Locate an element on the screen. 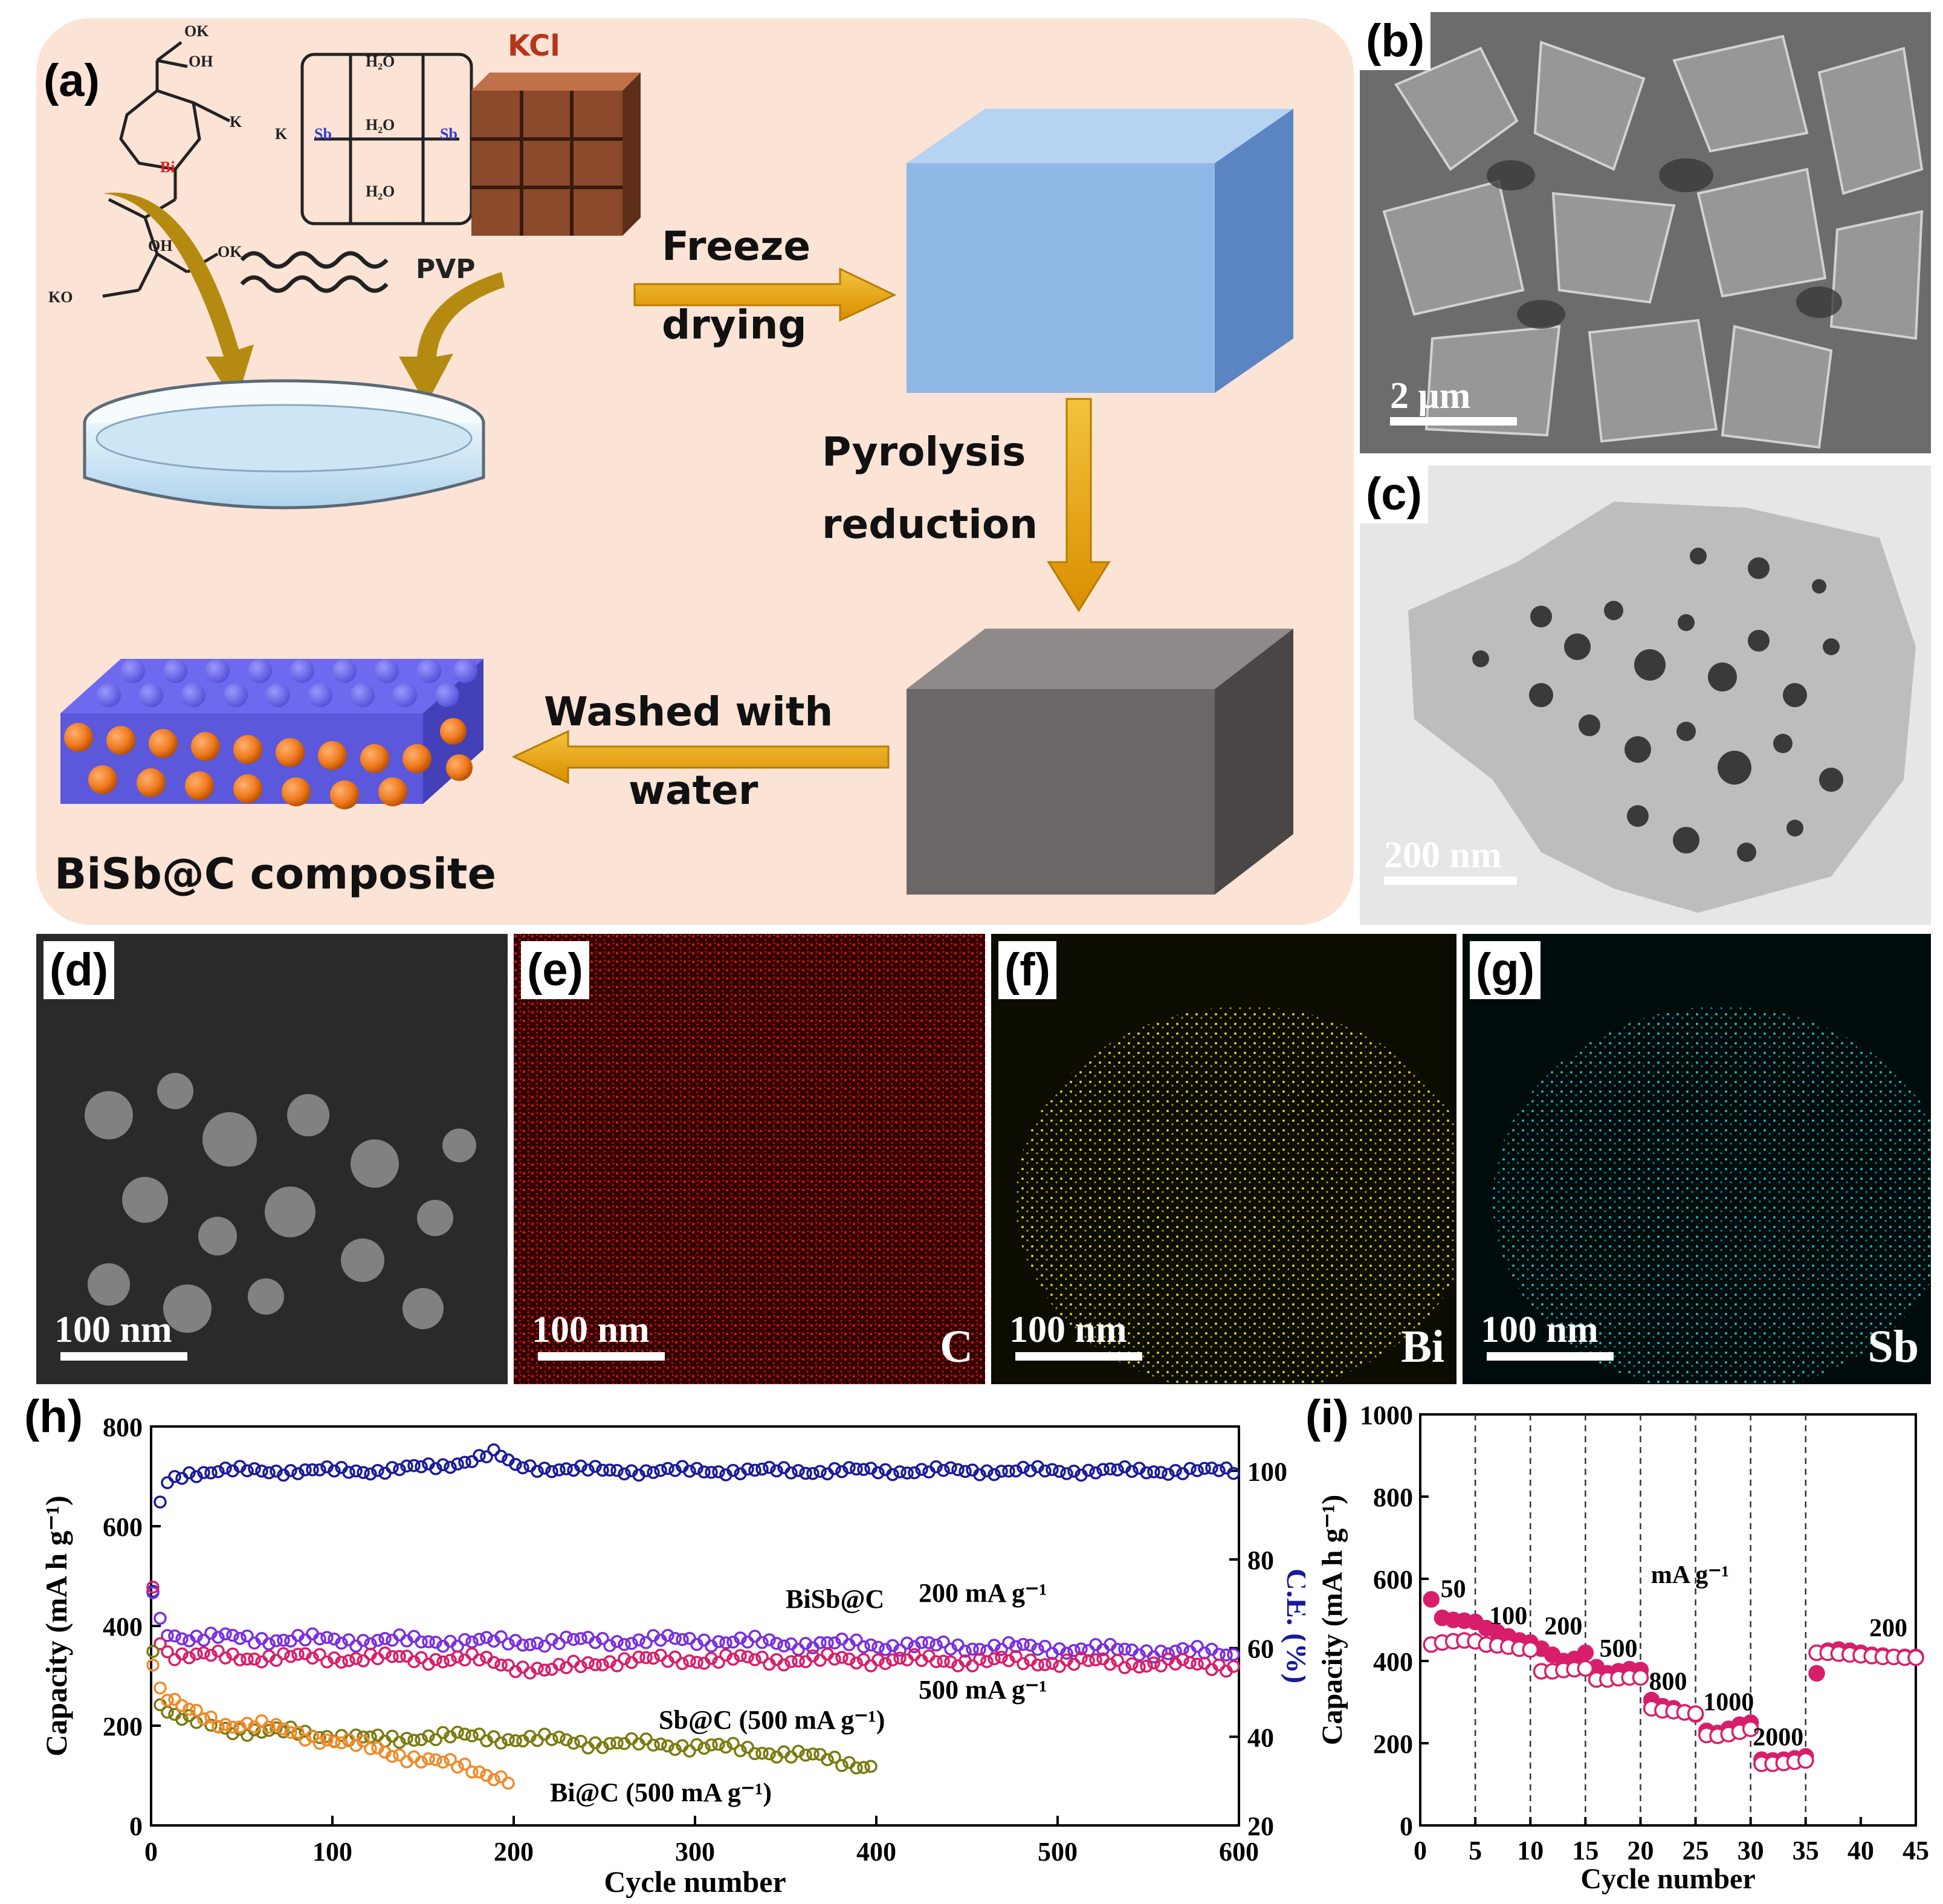 Image resolution: width=1943 pixels, height=1904 pixels. plot-frame is located at coordinates (695, 1626).